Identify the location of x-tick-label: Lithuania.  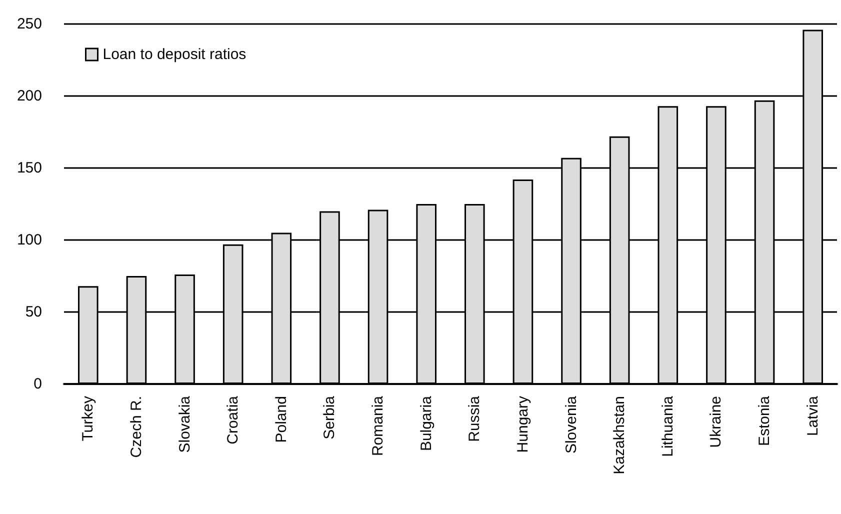
(667, 426).